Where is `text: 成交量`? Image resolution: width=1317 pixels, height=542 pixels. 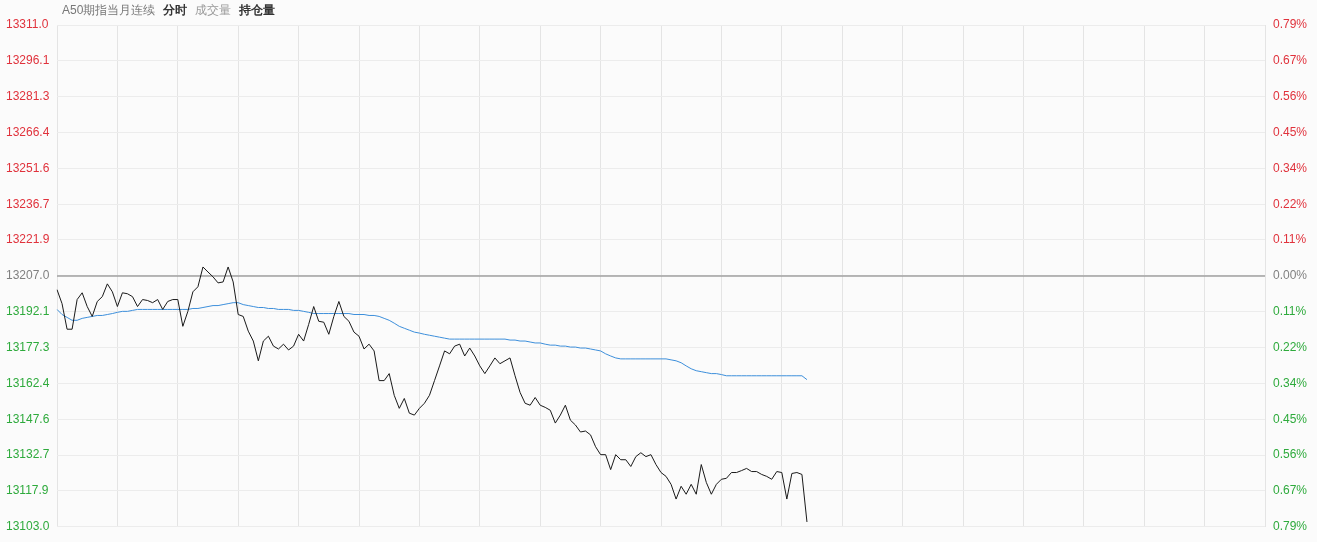
text: 成交量 is located at coordinates (213, 10).